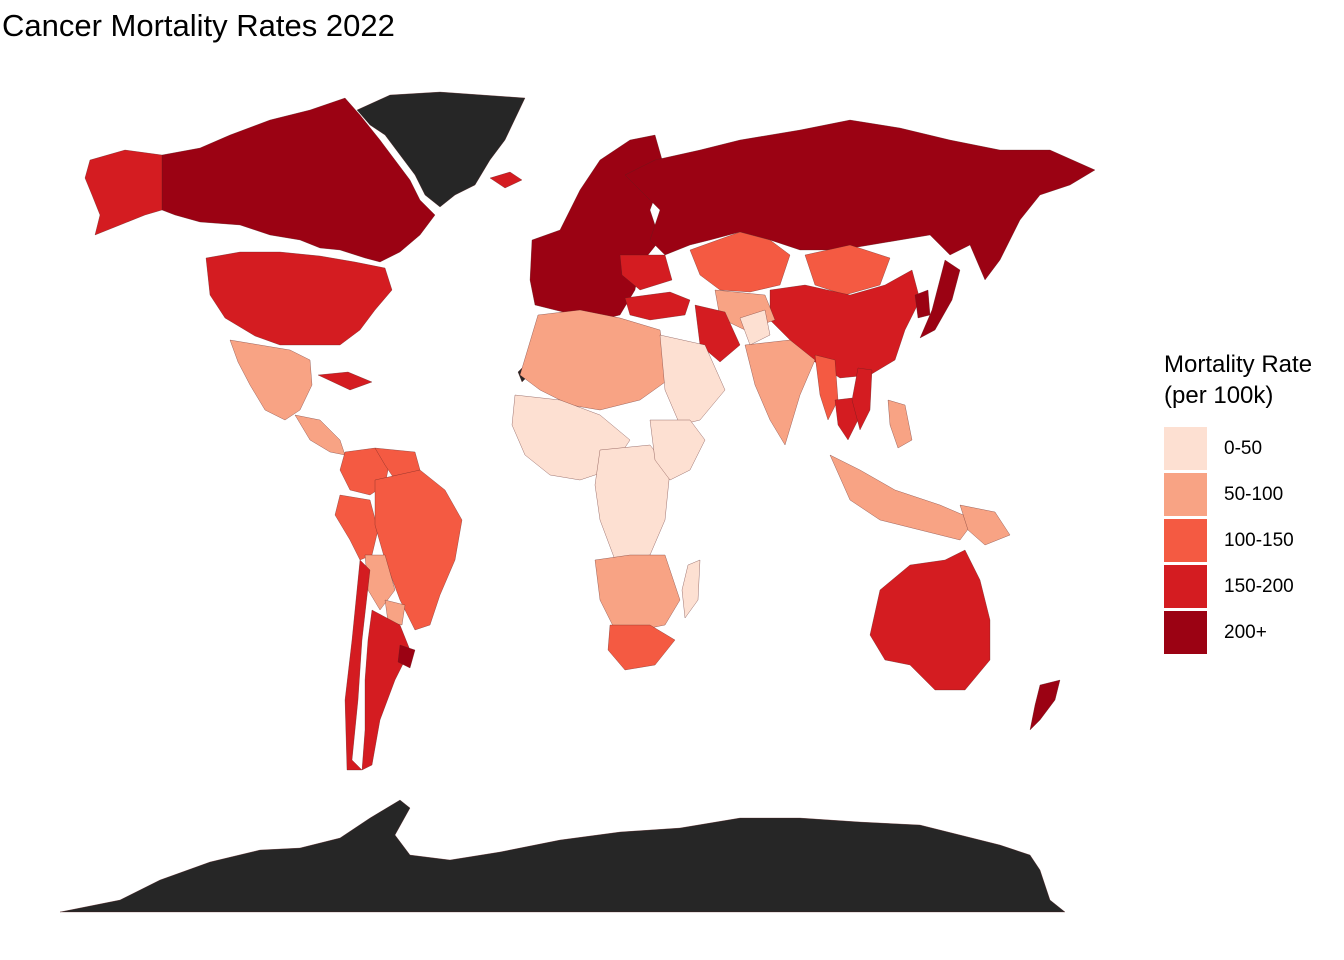 Image resolution: width=1344 pixels, height=960 pixels. What do you see at coordinates (345, 381) in the screenshot?
I see `region-cuba` at bounding box center [345, 381].